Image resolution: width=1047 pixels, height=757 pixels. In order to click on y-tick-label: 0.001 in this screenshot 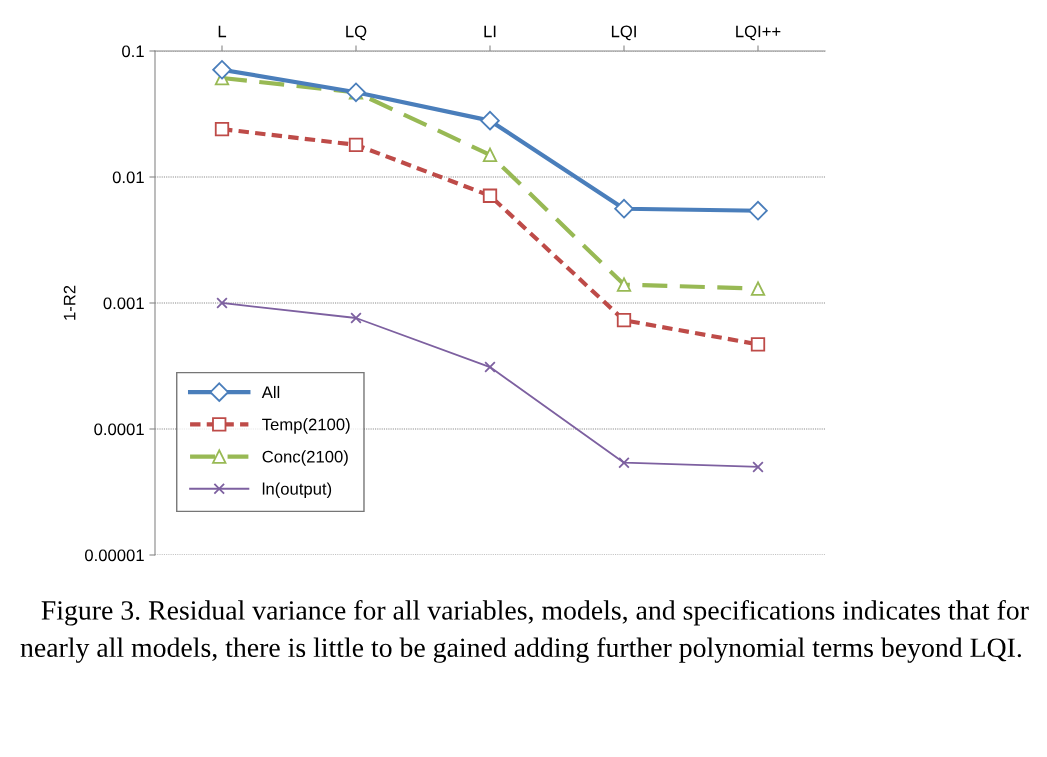, I will do `click(123, 303)`.